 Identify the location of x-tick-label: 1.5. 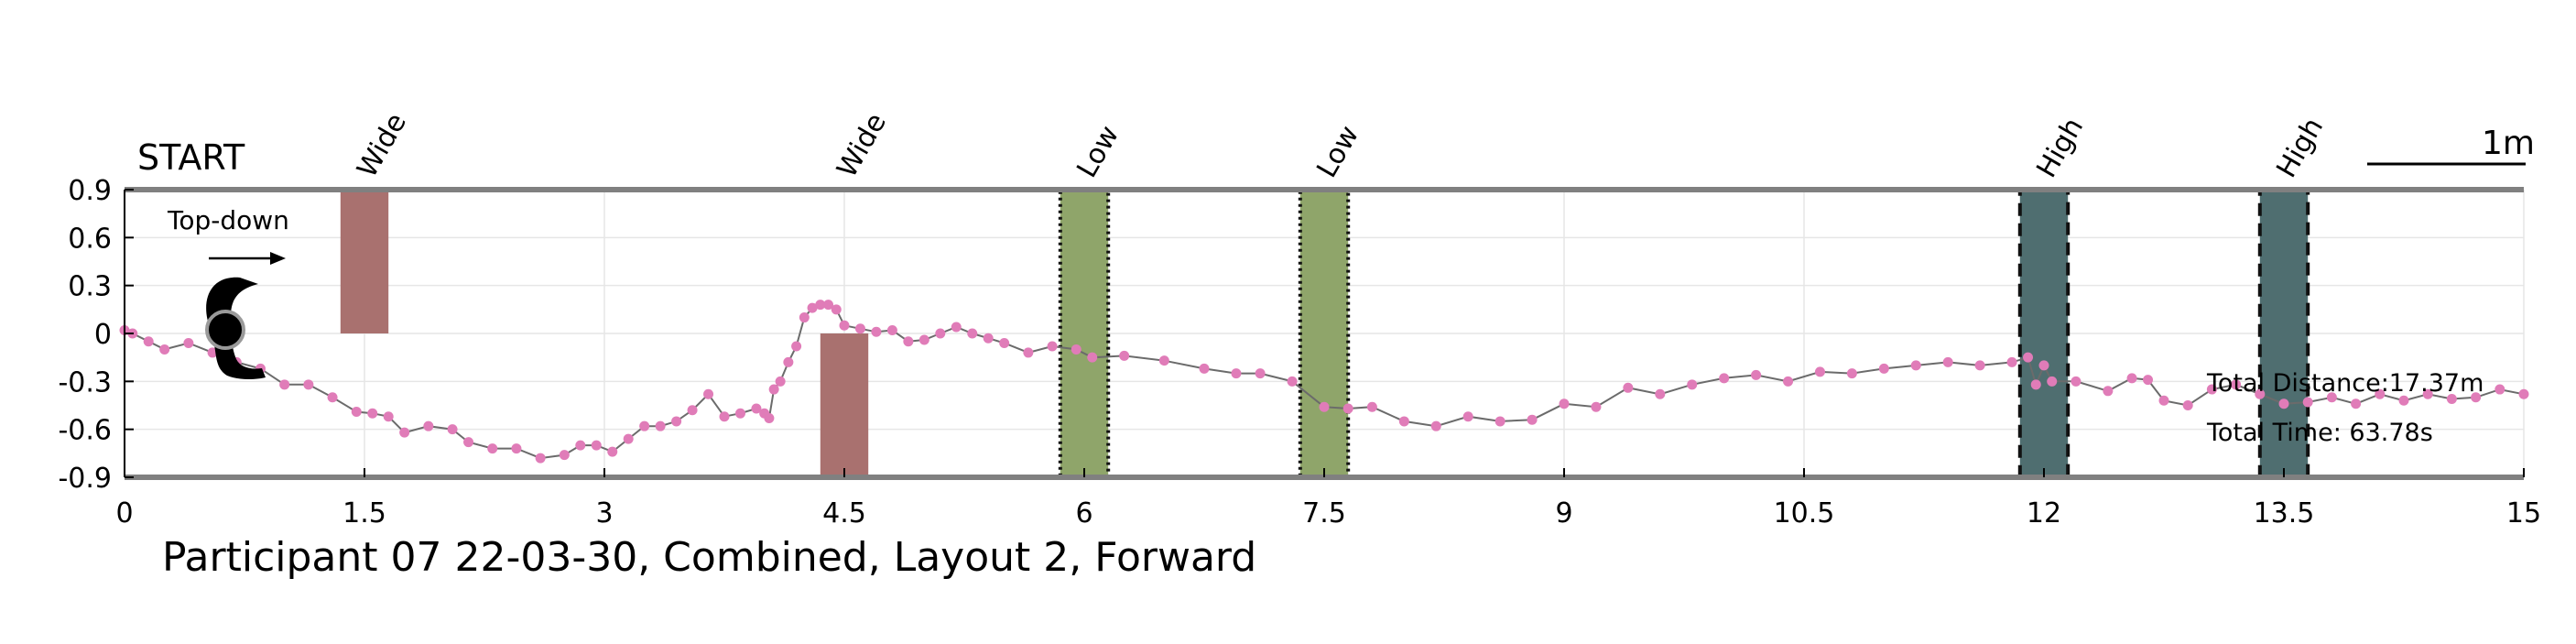
(364, 513).